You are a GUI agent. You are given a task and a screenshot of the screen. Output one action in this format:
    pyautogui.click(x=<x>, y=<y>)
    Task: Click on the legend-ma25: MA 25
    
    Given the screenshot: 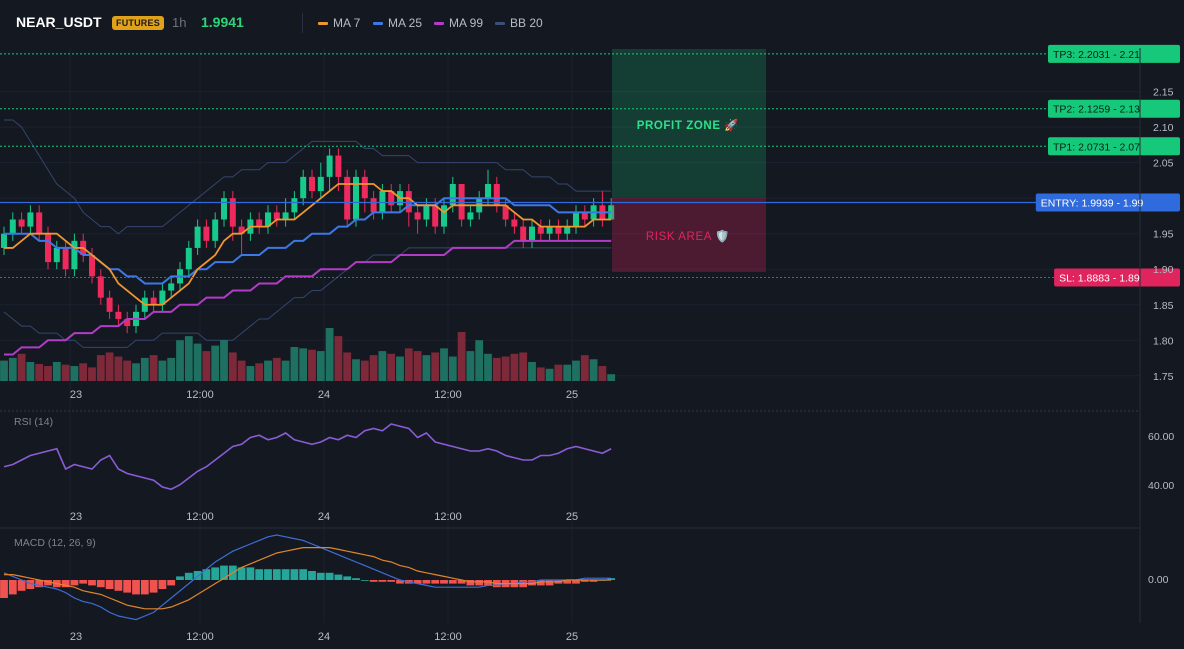 What is the action you would take?
    pyautogui.click(x=397, y=23)
    